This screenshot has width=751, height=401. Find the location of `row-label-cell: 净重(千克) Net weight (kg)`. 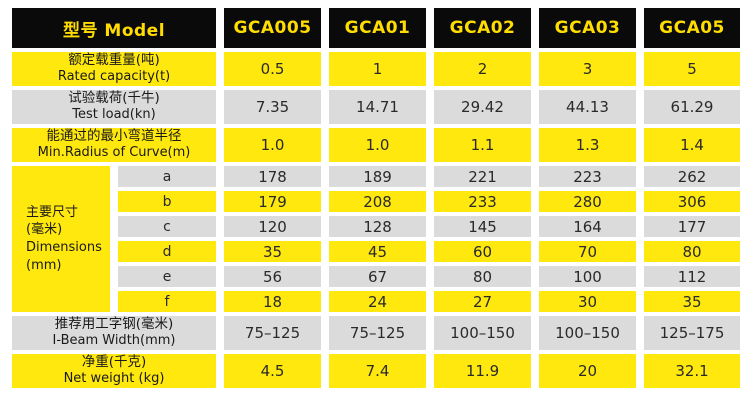

row-label-cell: 净重(千克) Net weight (kg) is located at coordinates (114, 371).